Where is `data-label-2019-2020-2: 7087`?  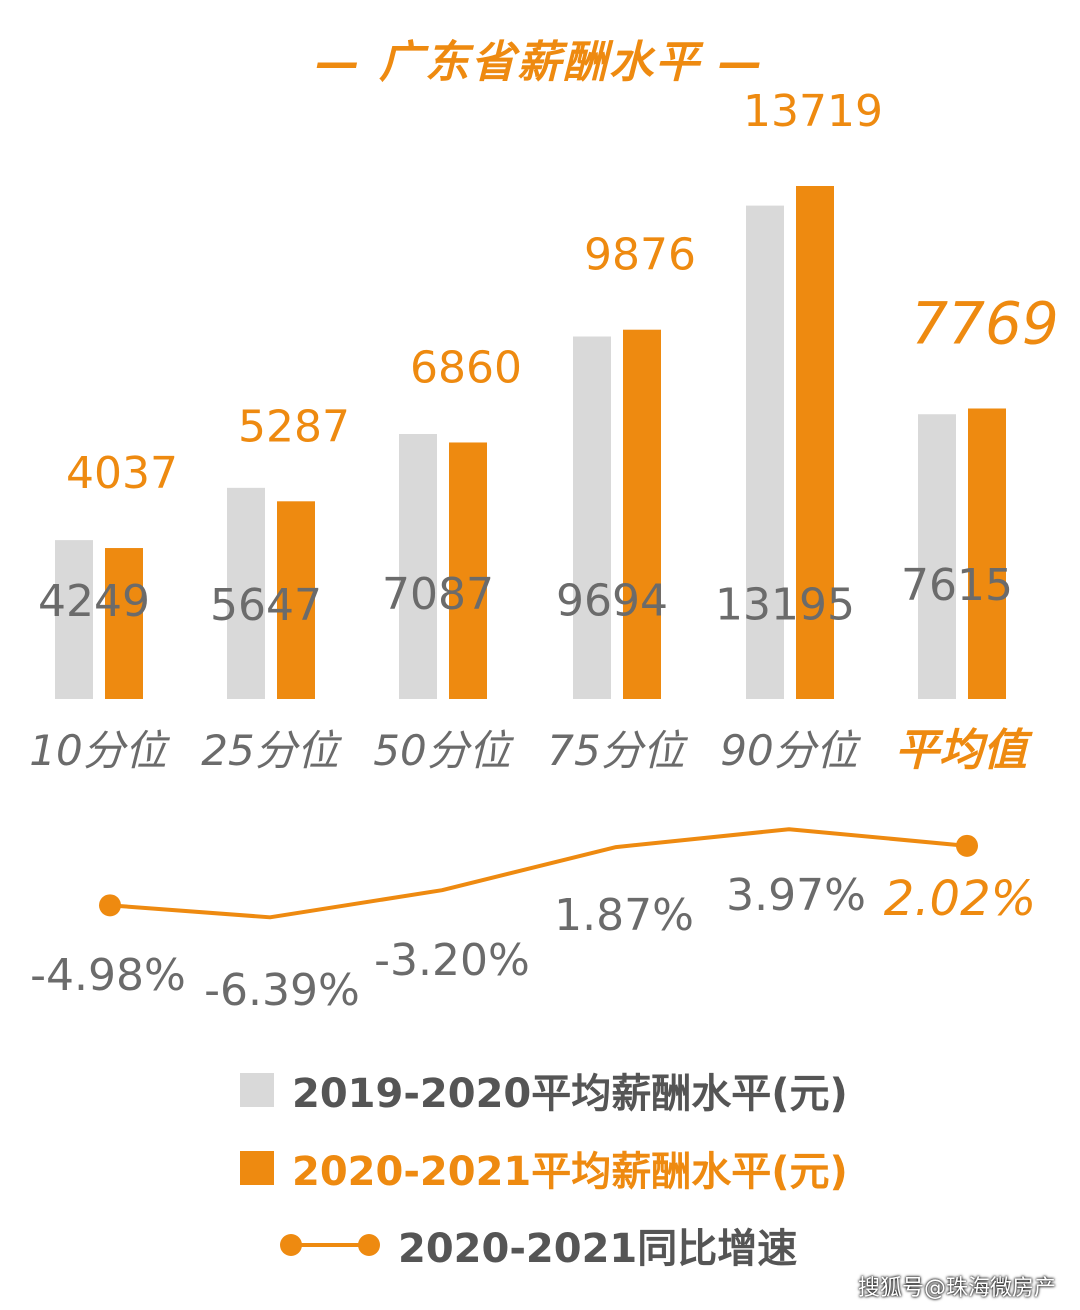
data-label-2019-2020-2: 7087 is located at coordinates (438, 594).